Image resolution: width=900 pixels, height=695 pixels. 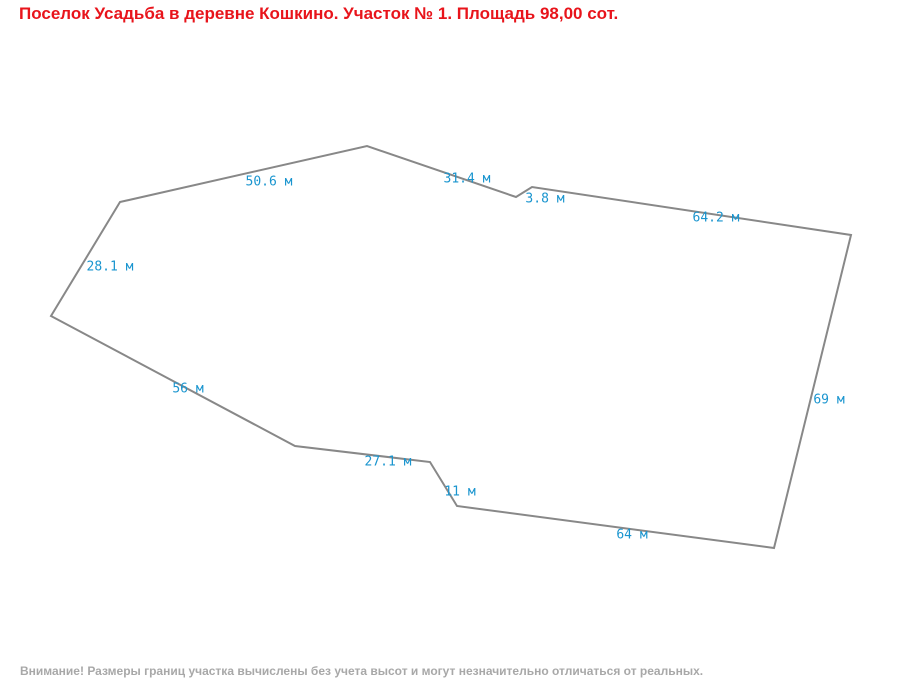 I want to click on edge-length-label: 50.6 м, so click(x=269, y=182).